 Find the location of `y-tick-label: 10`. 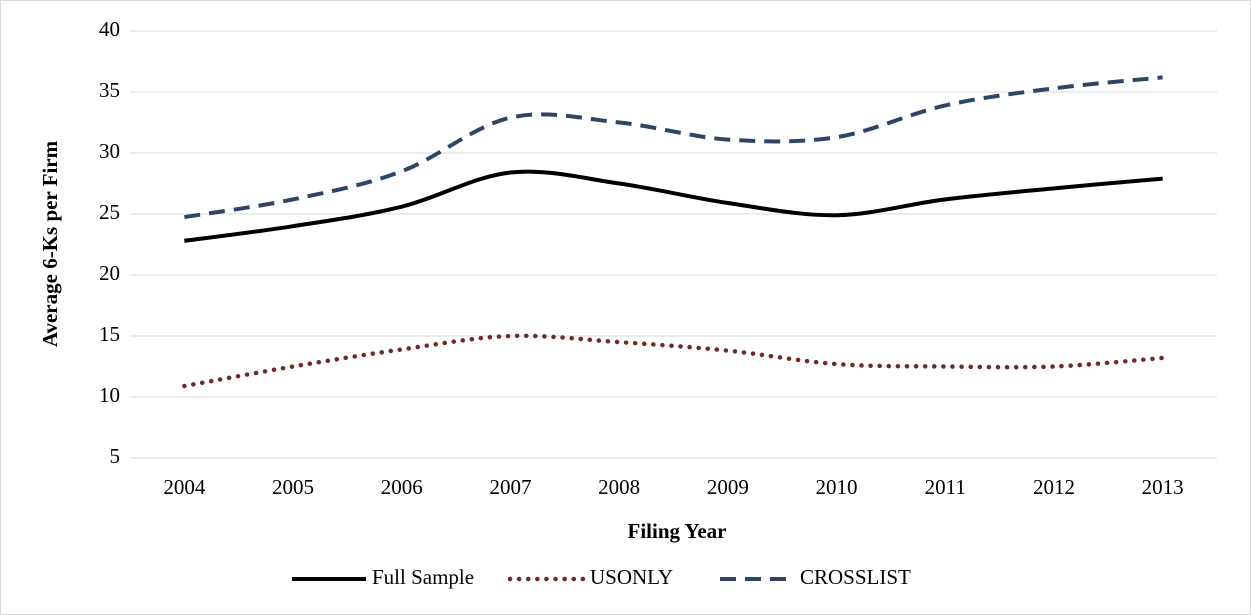

y-tick-label: 10 is located at coordinates (109, 395).